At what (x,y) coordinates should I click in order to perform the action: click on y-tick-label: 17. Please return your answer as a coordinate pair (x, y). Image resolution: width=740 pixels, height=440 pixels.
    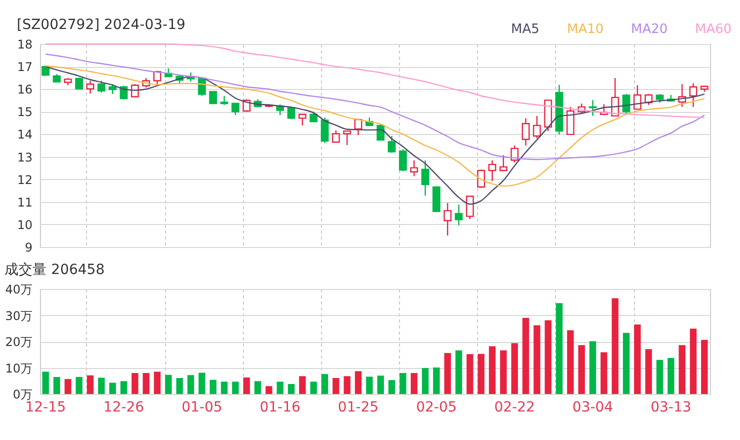
    Looking at the image, I should click on (24, 67).